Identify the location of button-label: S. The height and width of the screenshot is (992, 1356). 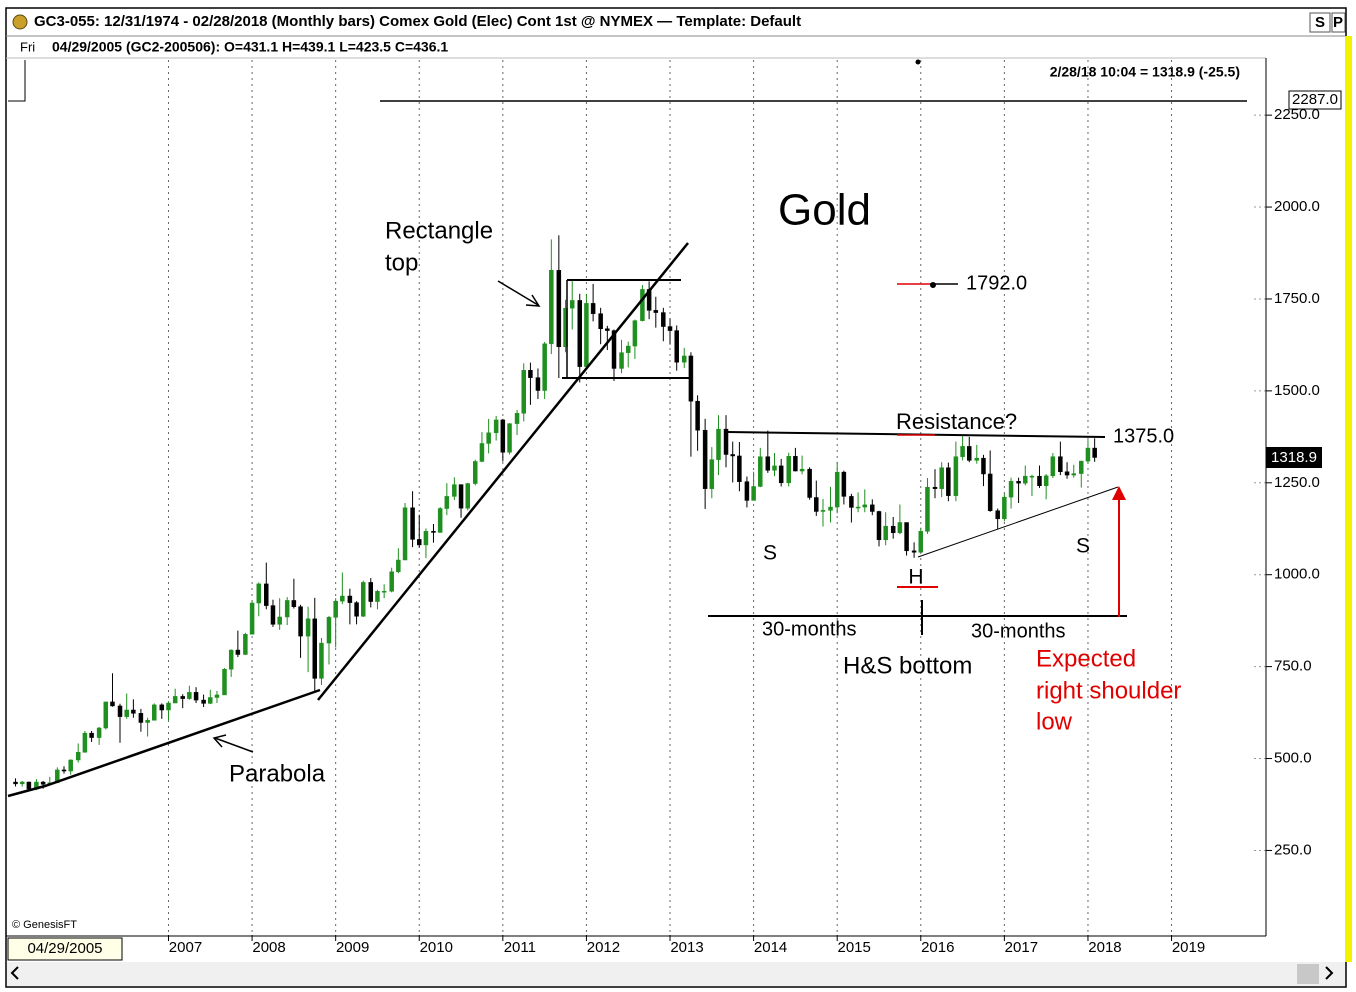
(1320, 22).